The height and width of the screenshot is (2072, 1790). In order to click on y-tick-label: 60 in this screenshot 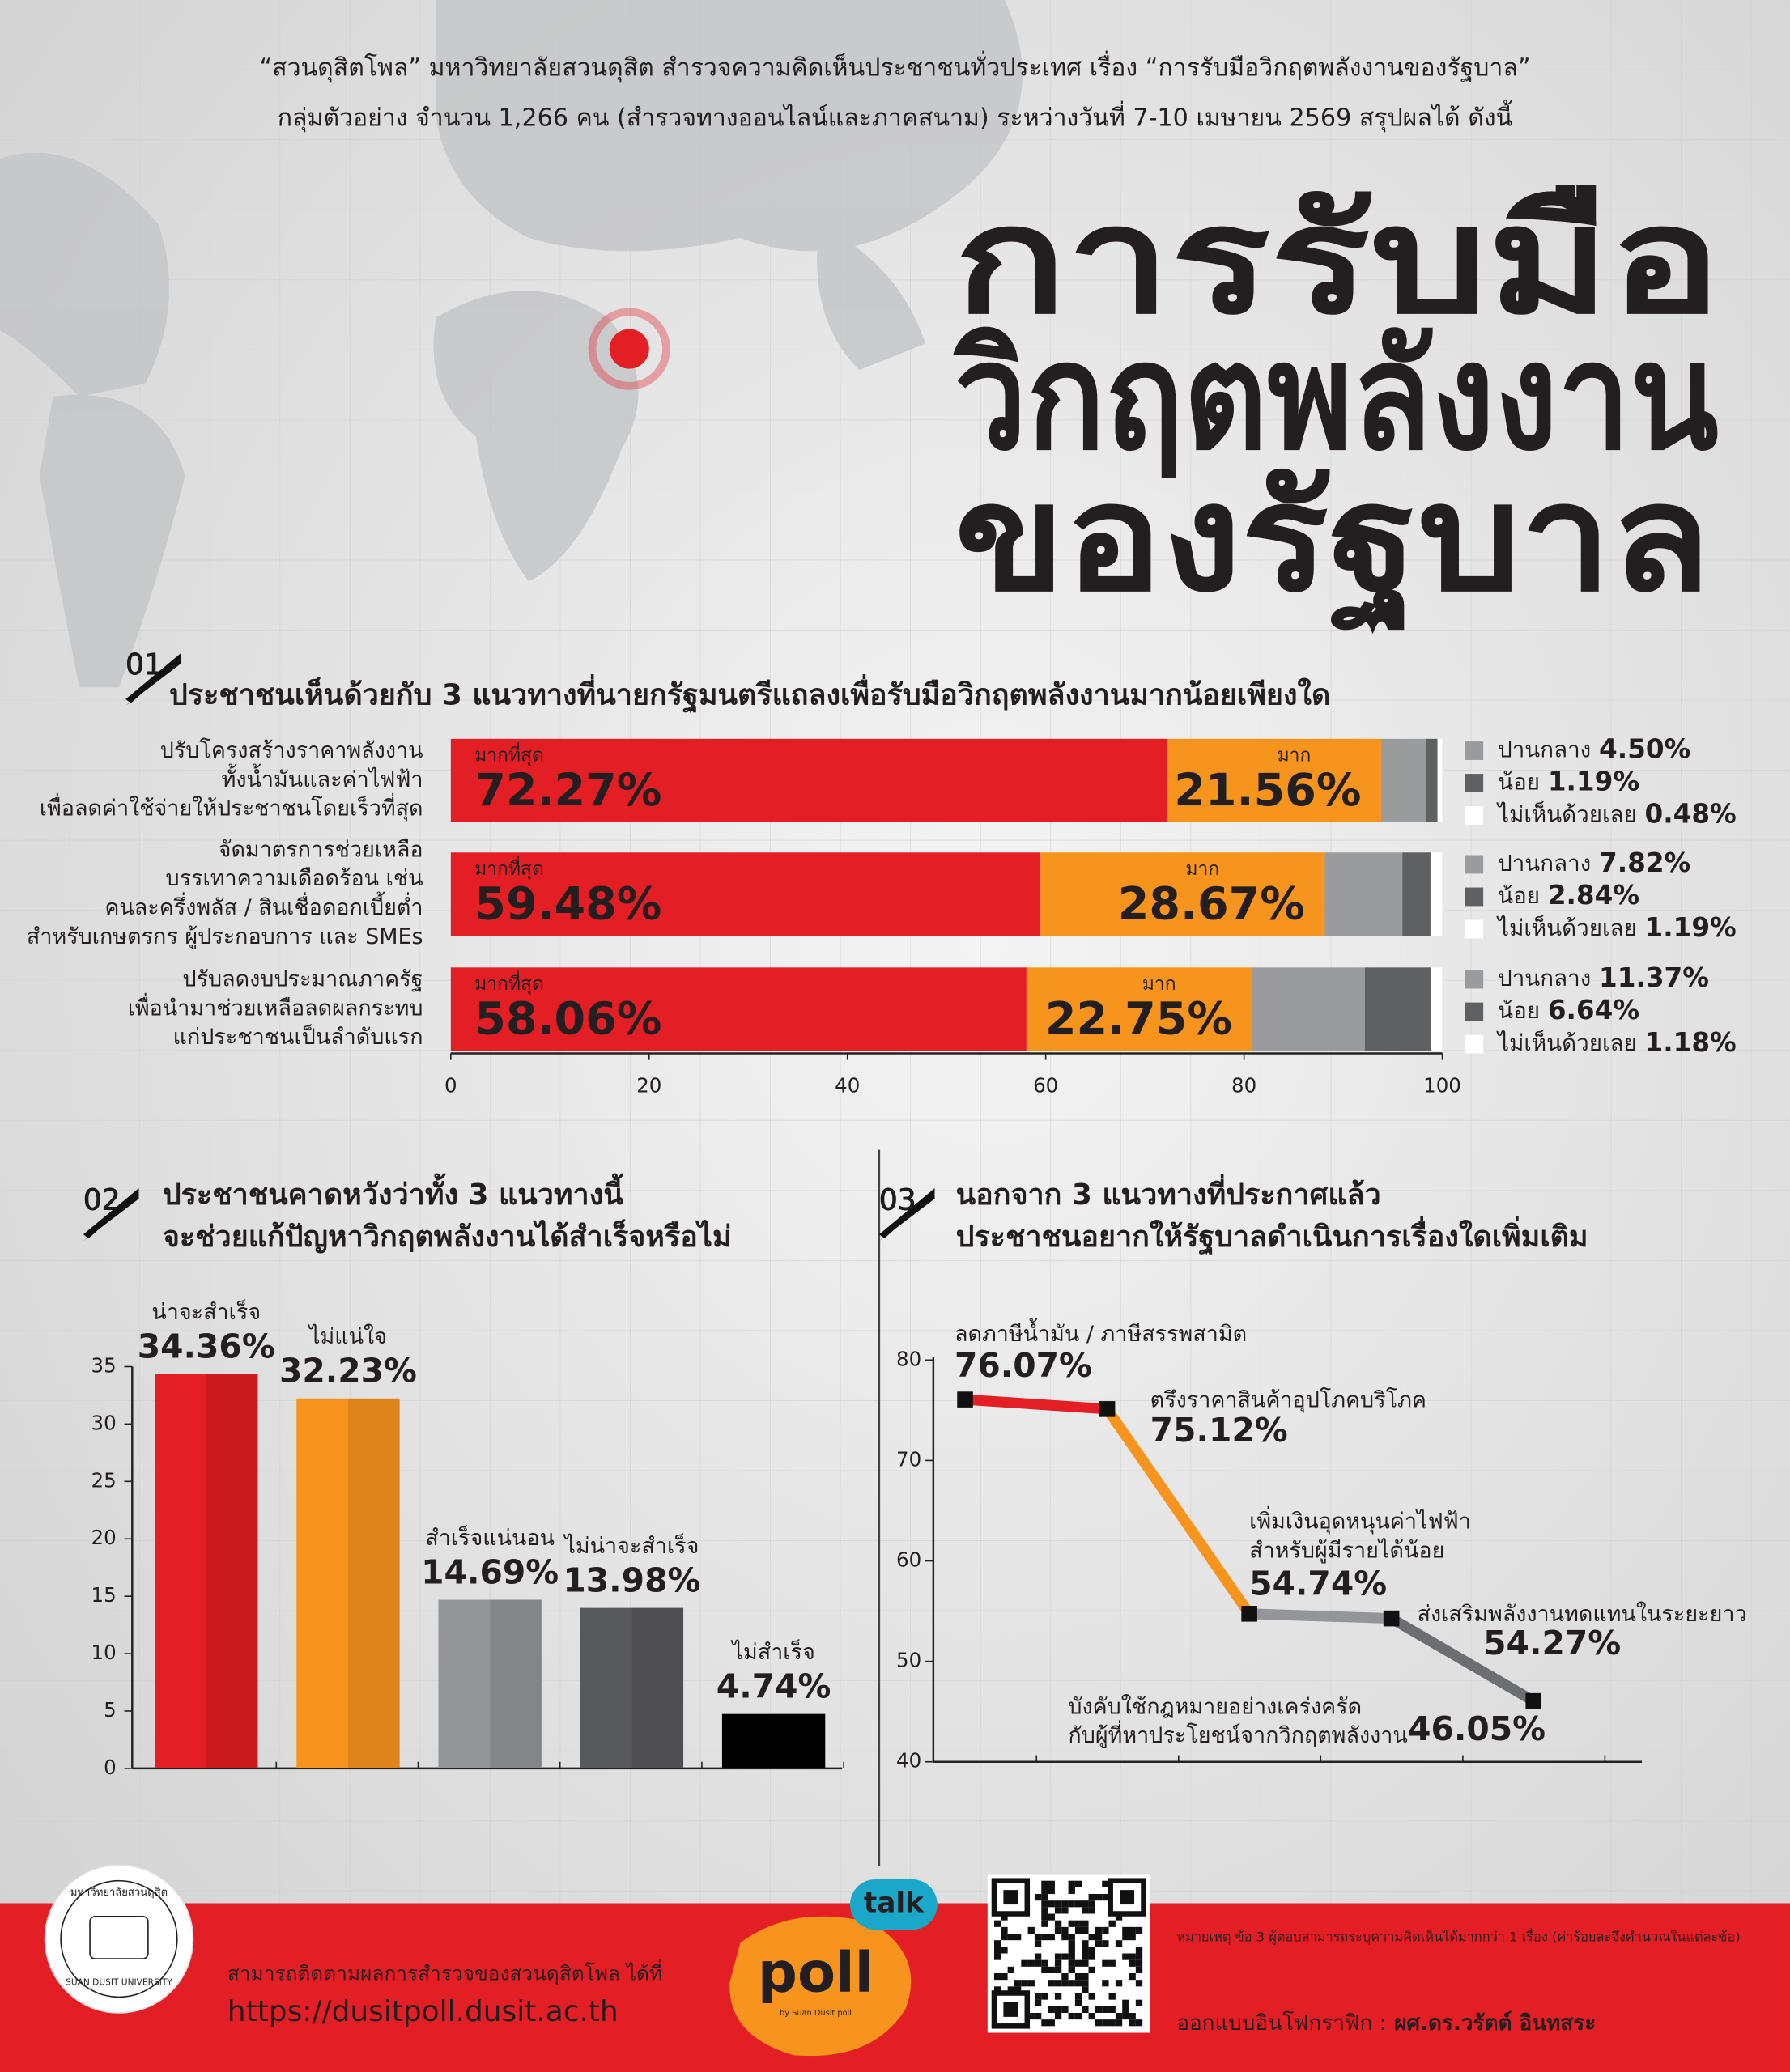, I will do `click(908, 1560)`.